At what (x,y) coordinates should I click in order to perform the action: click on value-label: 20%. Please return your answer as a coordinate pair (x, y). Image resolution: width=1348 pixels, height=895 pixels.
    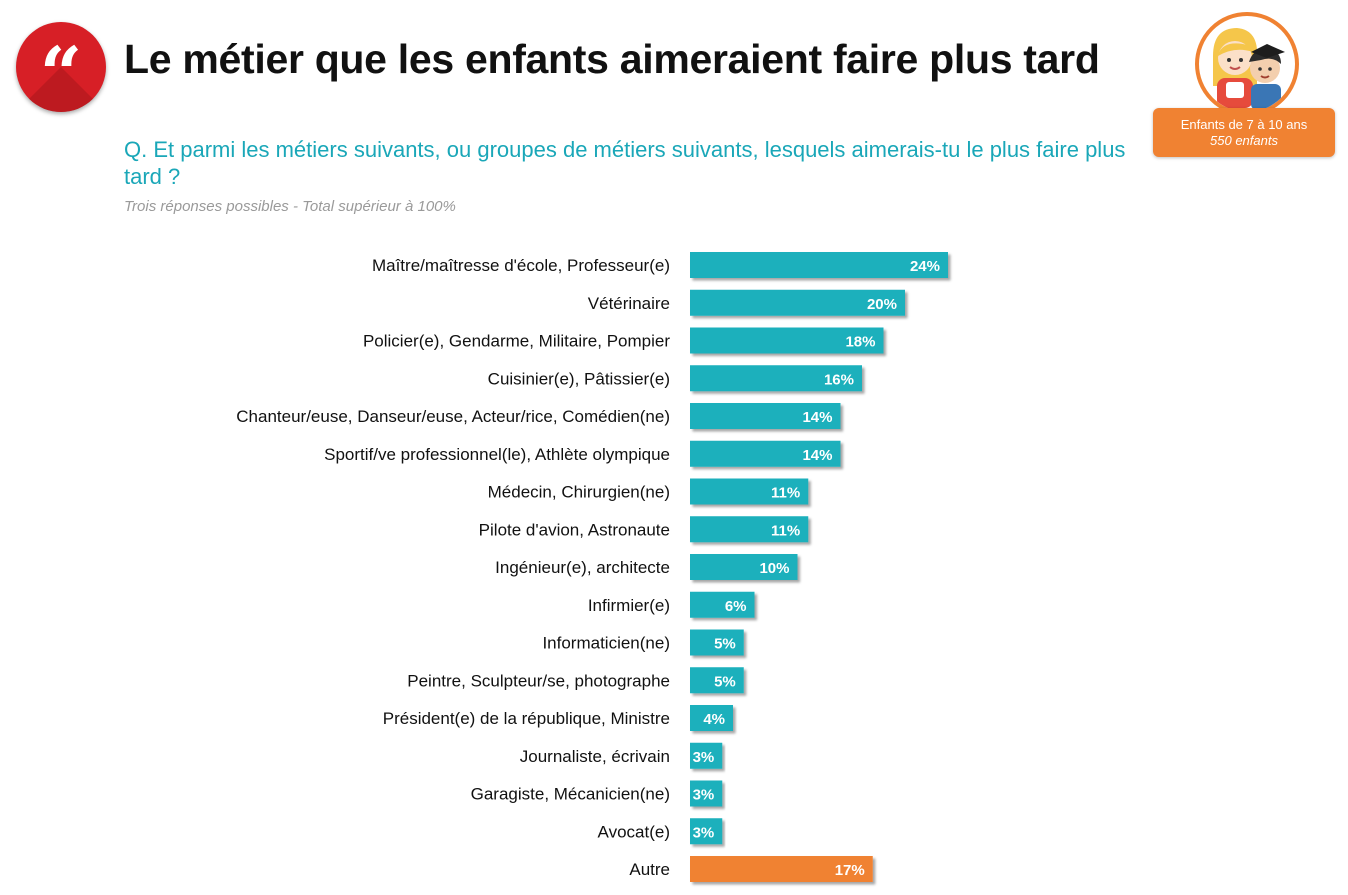
    Looking at the image, I should click on (882, 304).